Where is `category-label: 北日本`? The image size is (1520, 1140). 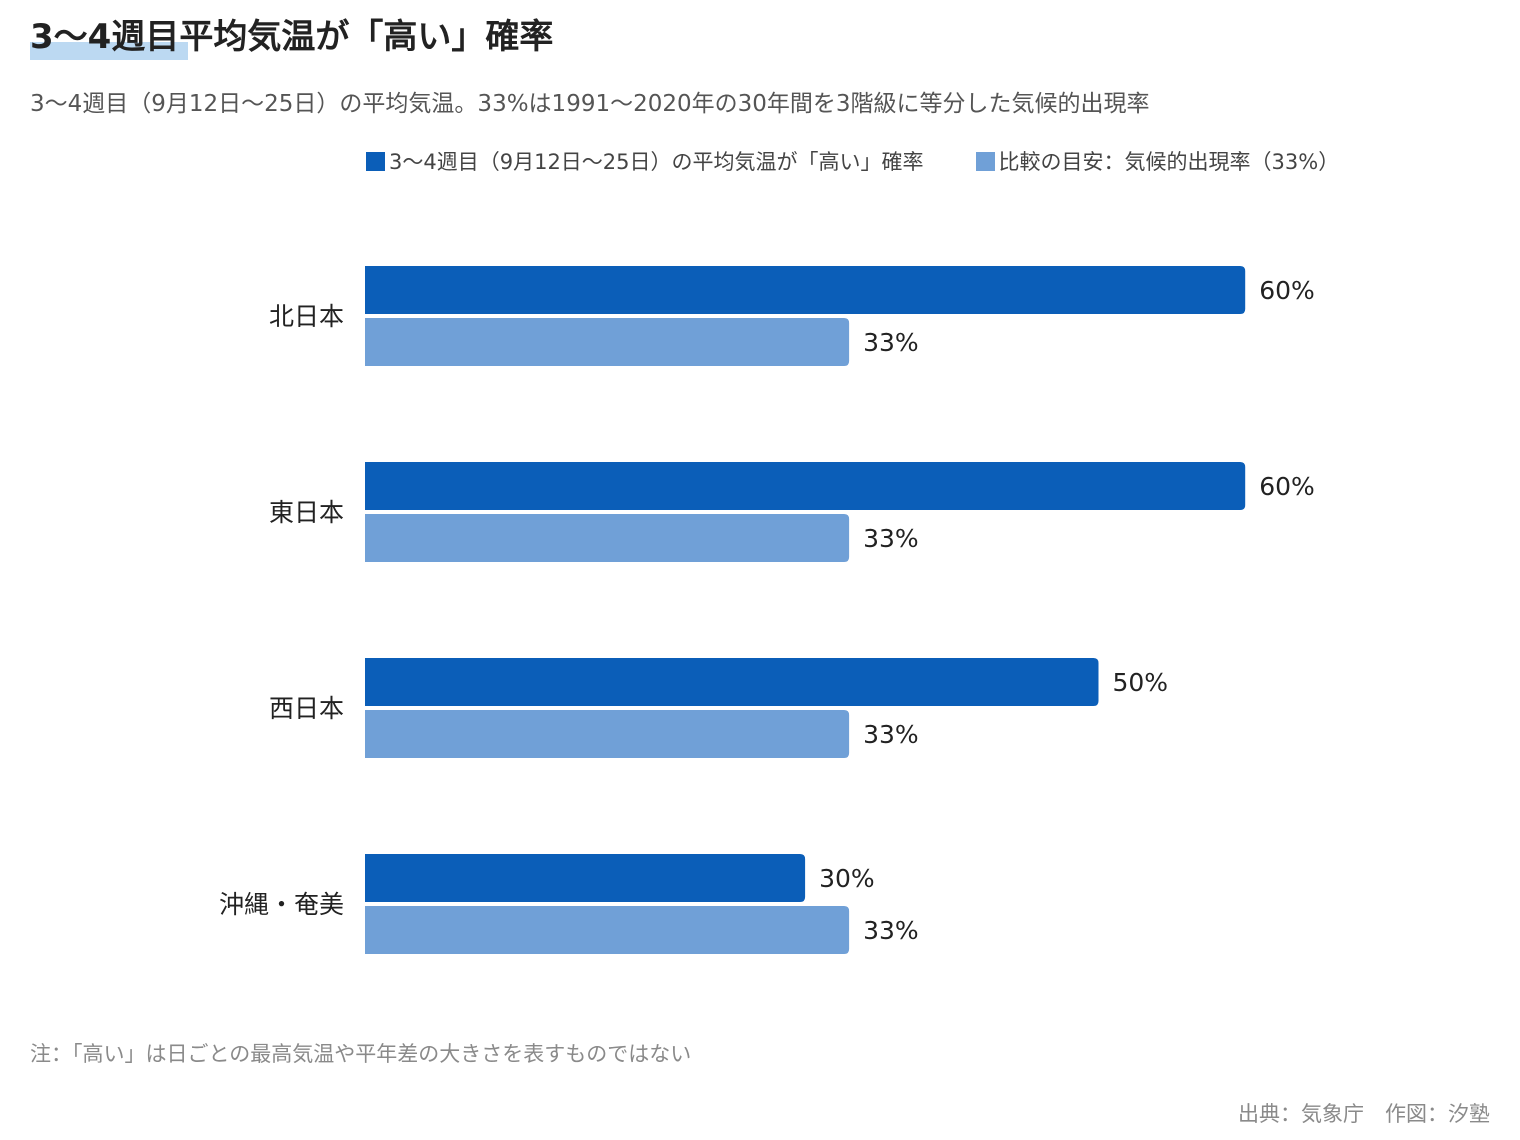 category-label: 北日本 is located at coordinates (306, 316).